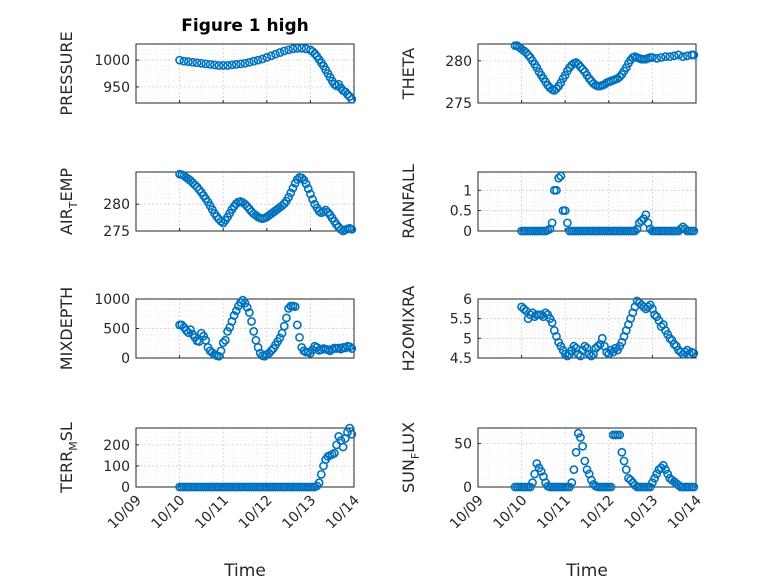 The width and height of the screenshot is (778, 583). I want to click on pressure-ytick-label: 1000, so click(112, 61).